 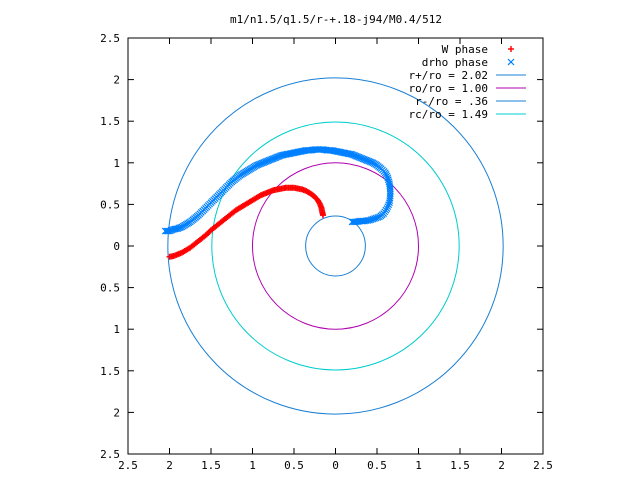 What do you see at coordinates (277, 203) in the screenshot?
I see `phase-points` at bounding box center [277, 203].